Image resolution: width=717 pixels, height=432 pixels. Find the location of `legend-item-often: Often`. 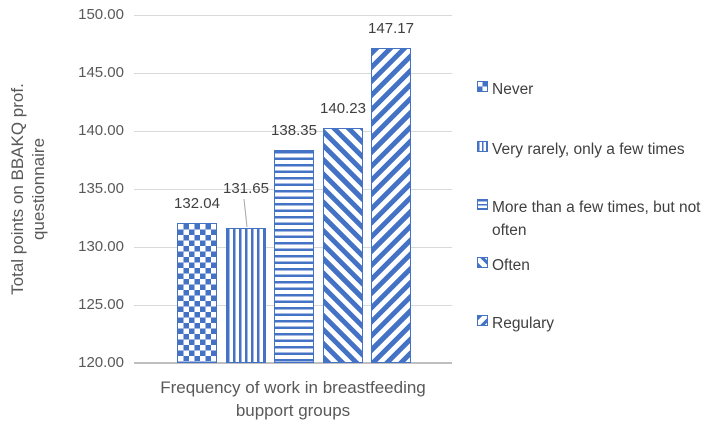

legend-item-often: Often is located at coordinates (503, 265).